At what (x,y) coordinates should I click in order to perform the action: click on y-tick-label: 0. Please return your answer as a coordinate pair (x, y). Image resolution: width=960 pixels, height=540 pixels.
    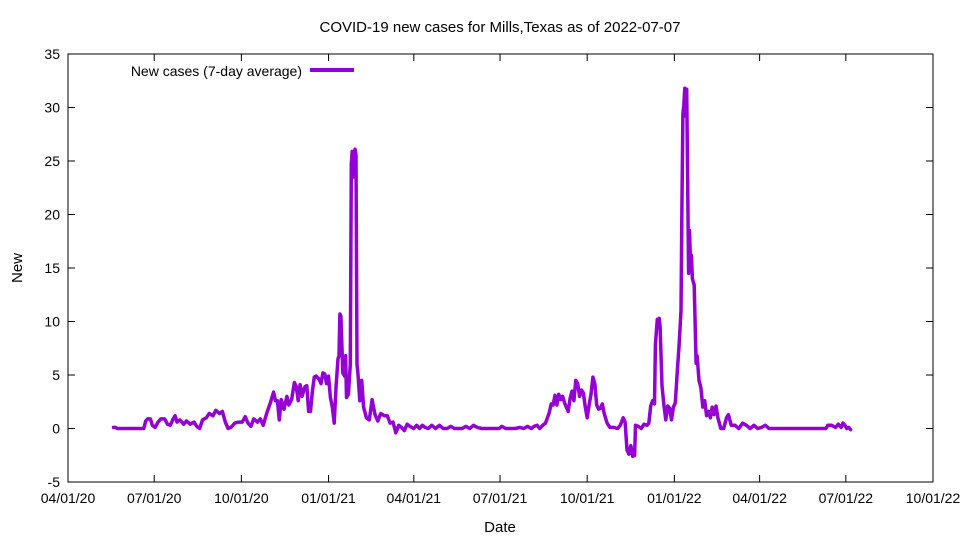
    Looking at the image, I should click on (56, 429).